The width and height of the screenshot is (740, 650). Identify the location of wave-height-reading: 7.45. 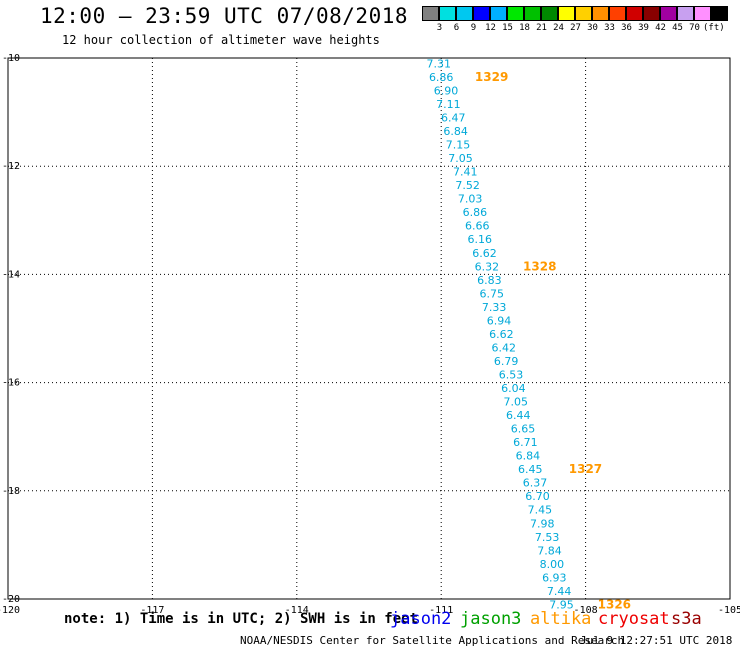
(540, 510).